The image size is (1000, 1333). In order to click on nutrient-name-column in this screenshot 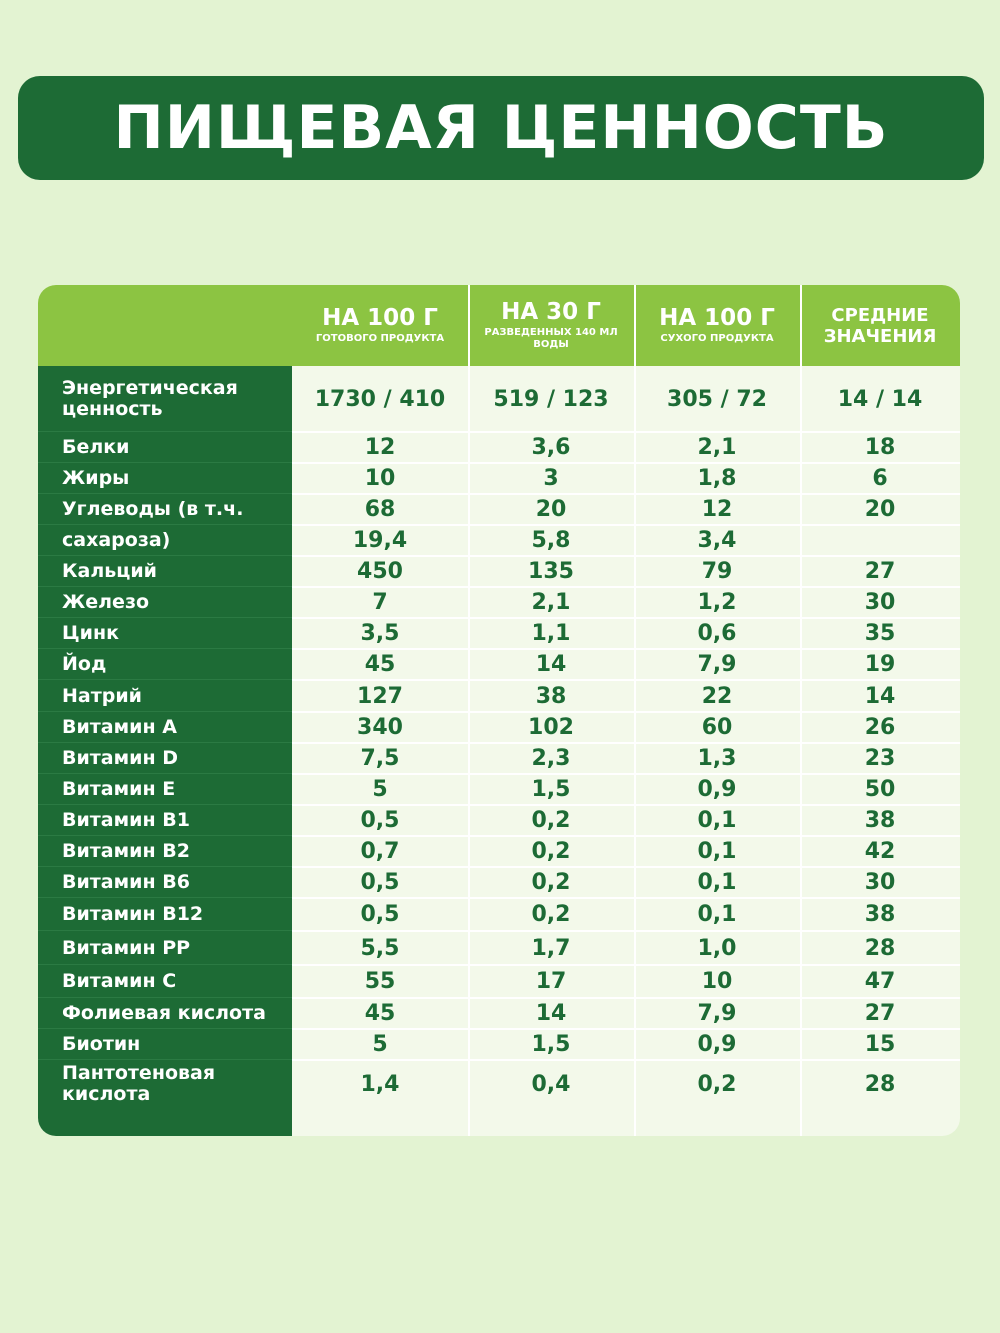, I will do `click(165, 751)`.